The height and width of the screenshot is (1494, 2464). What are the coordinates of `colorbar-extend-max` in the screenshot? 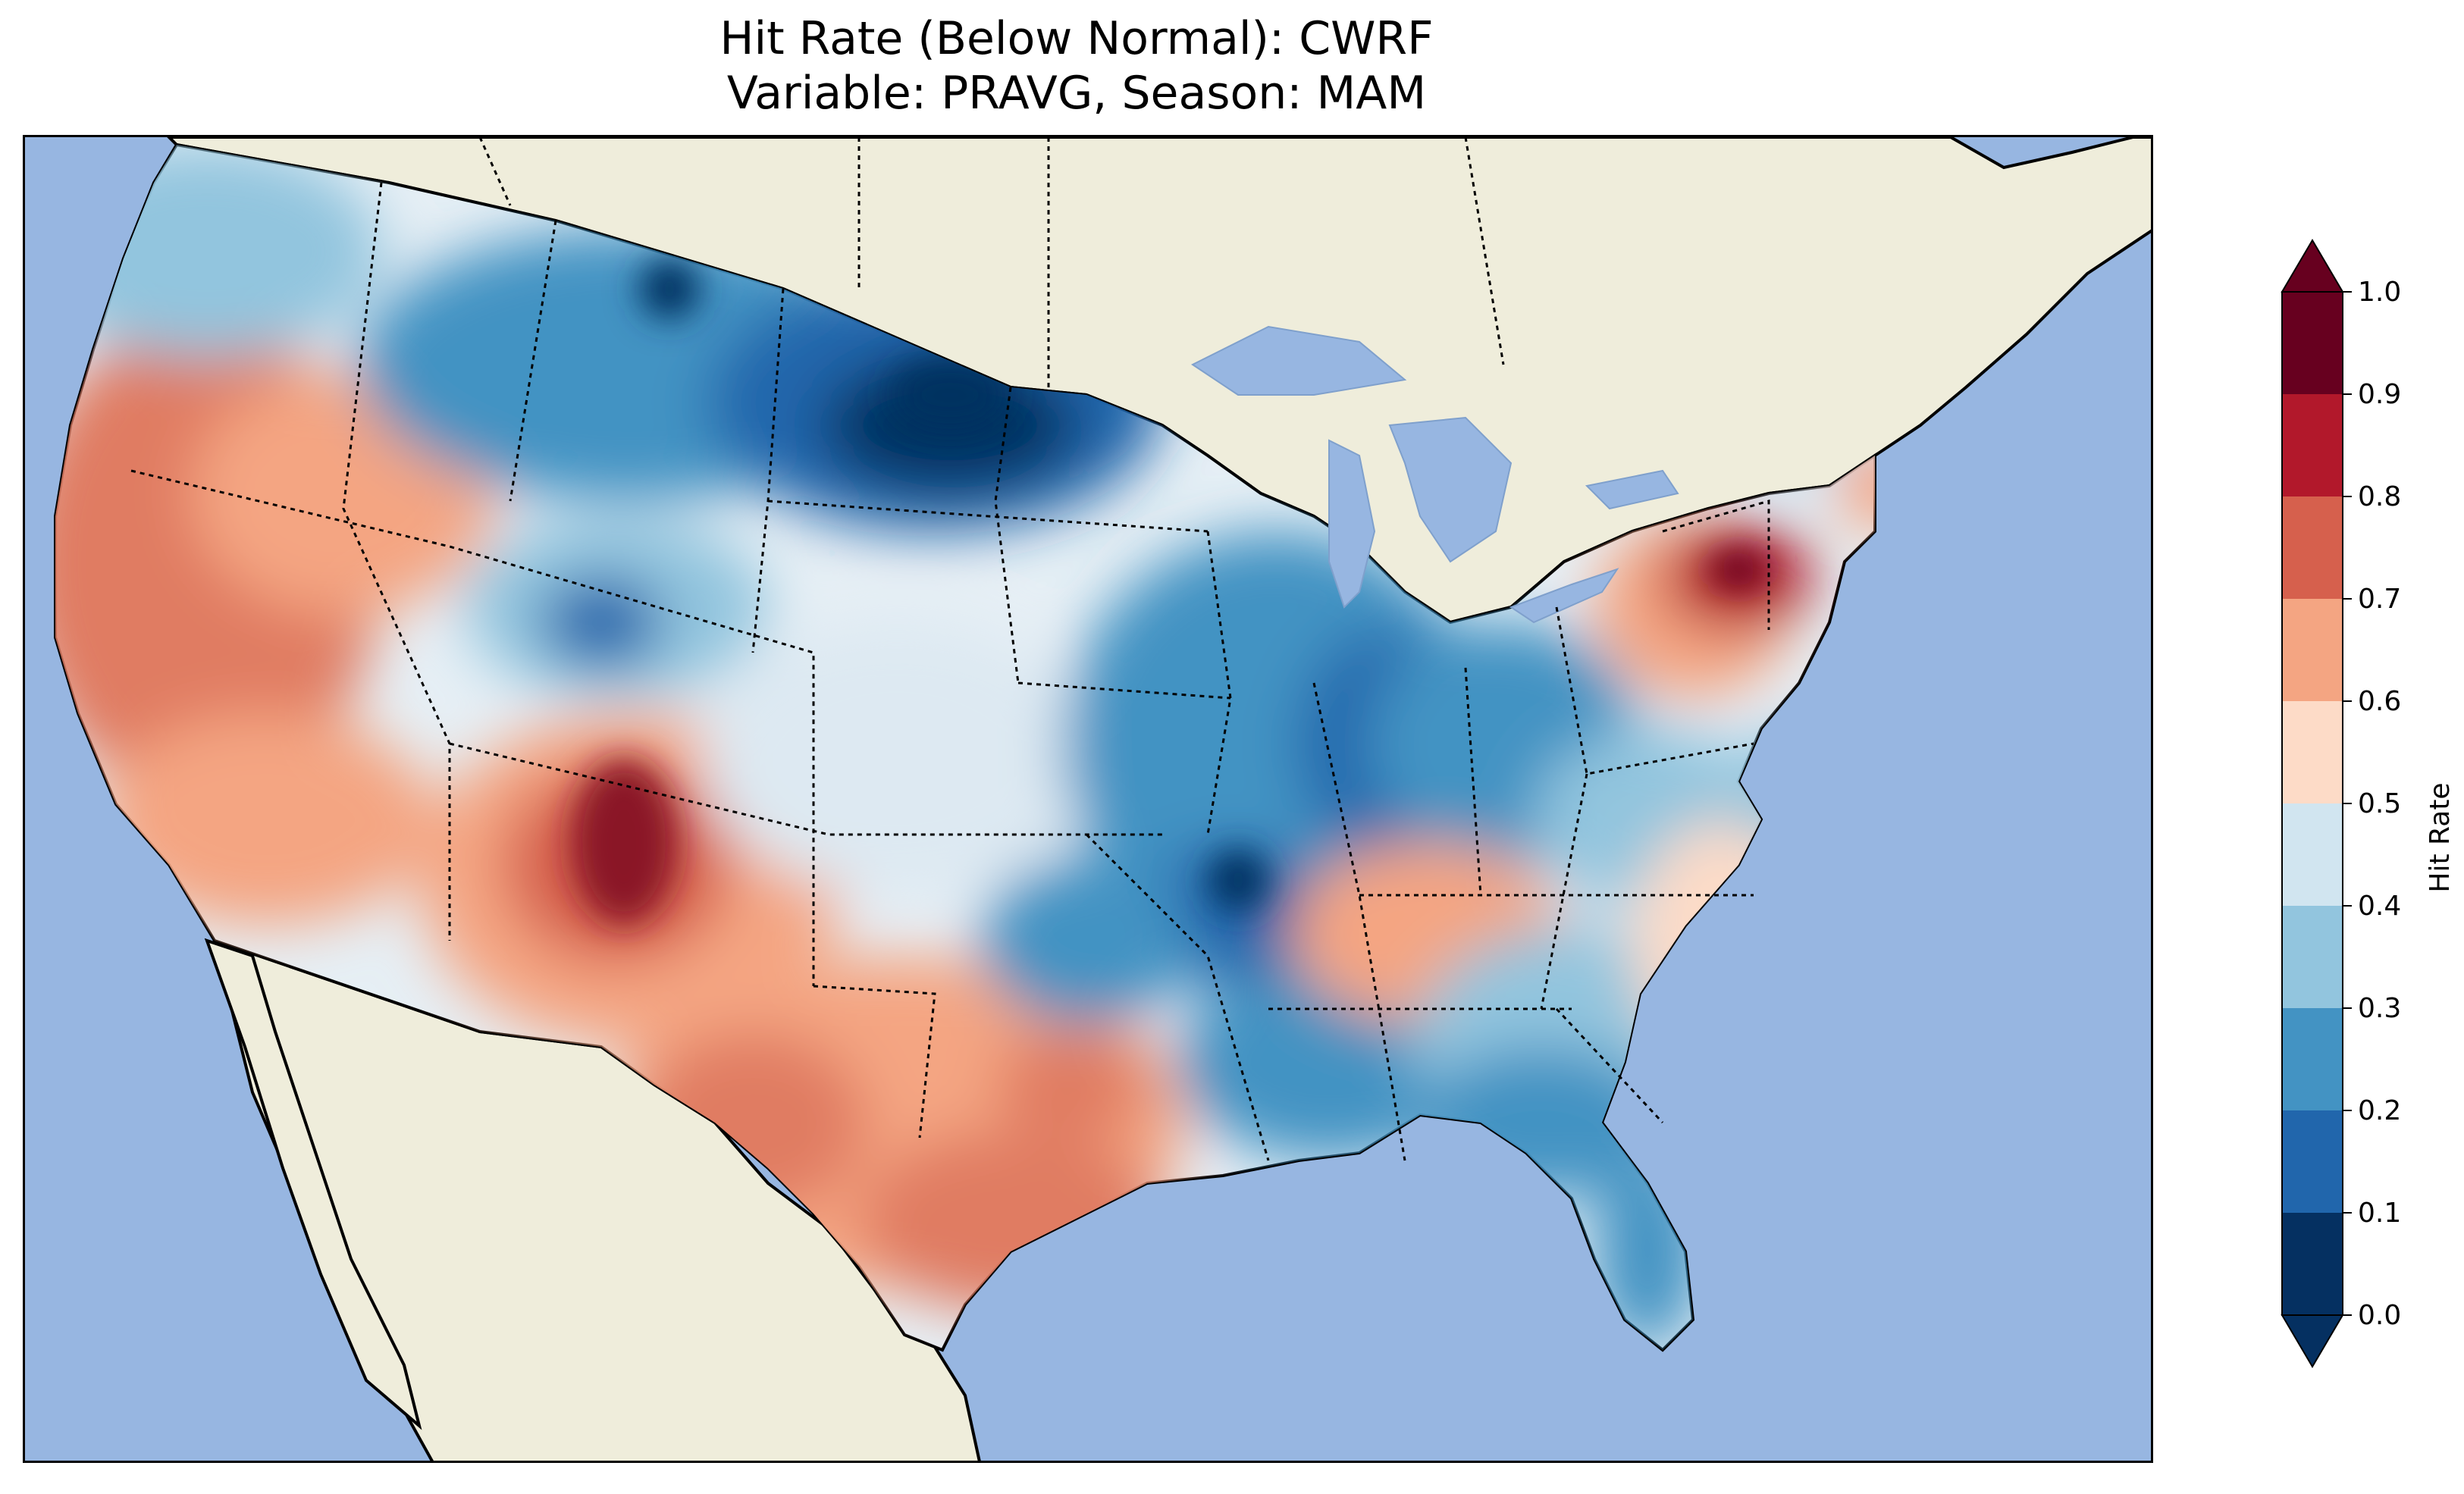 It's located at (2313, 266).